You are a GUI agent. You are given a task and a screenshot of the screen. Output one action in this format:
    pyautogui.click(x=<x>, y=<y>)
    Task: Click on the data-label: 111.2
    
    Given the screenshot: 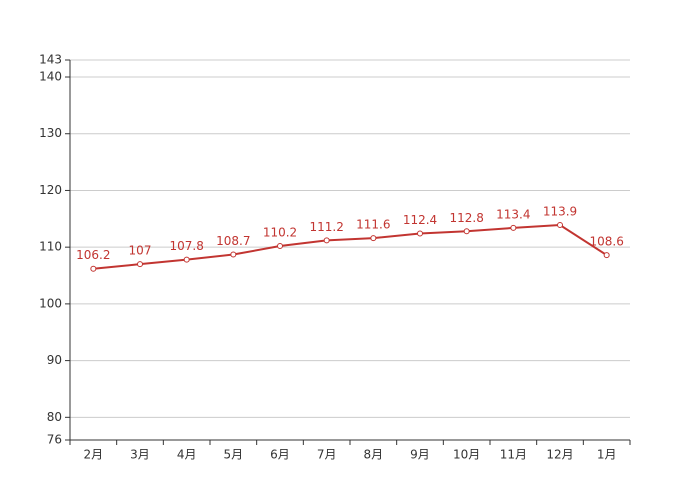 What is the action you would take?
    pyautogui.click(x=326, y=227)
    